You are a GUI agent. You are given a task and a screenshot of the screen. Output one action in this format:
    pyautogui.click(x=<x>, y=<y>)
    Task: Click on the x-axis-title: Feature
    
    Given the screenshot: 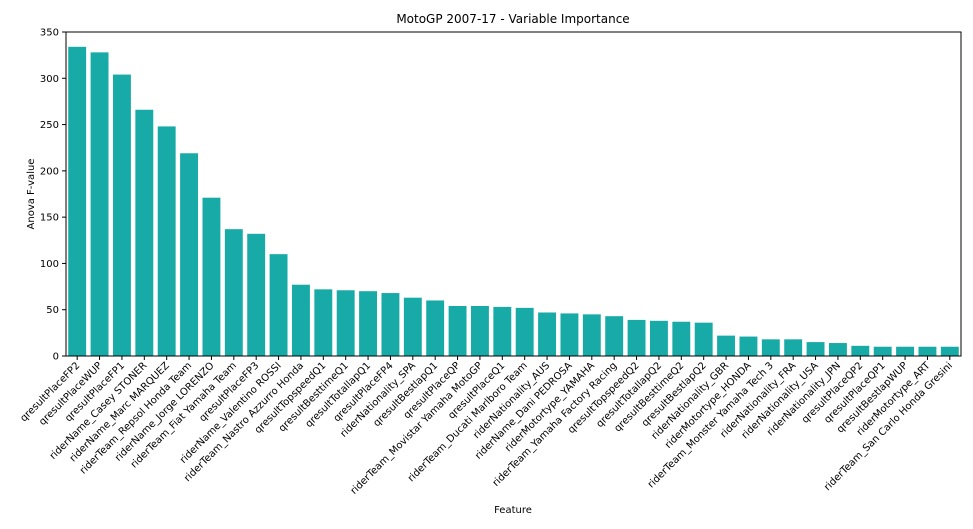 What is the action you would take?
    pyautogui.click(x=513, y=510)
    